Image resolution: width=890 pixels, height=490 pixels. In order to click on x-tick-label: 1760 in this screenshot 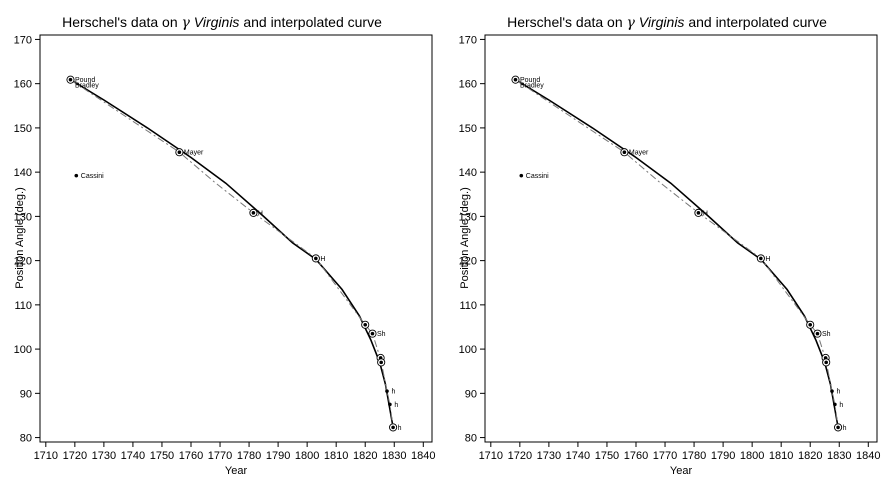, I will do `click(636, 456)`.